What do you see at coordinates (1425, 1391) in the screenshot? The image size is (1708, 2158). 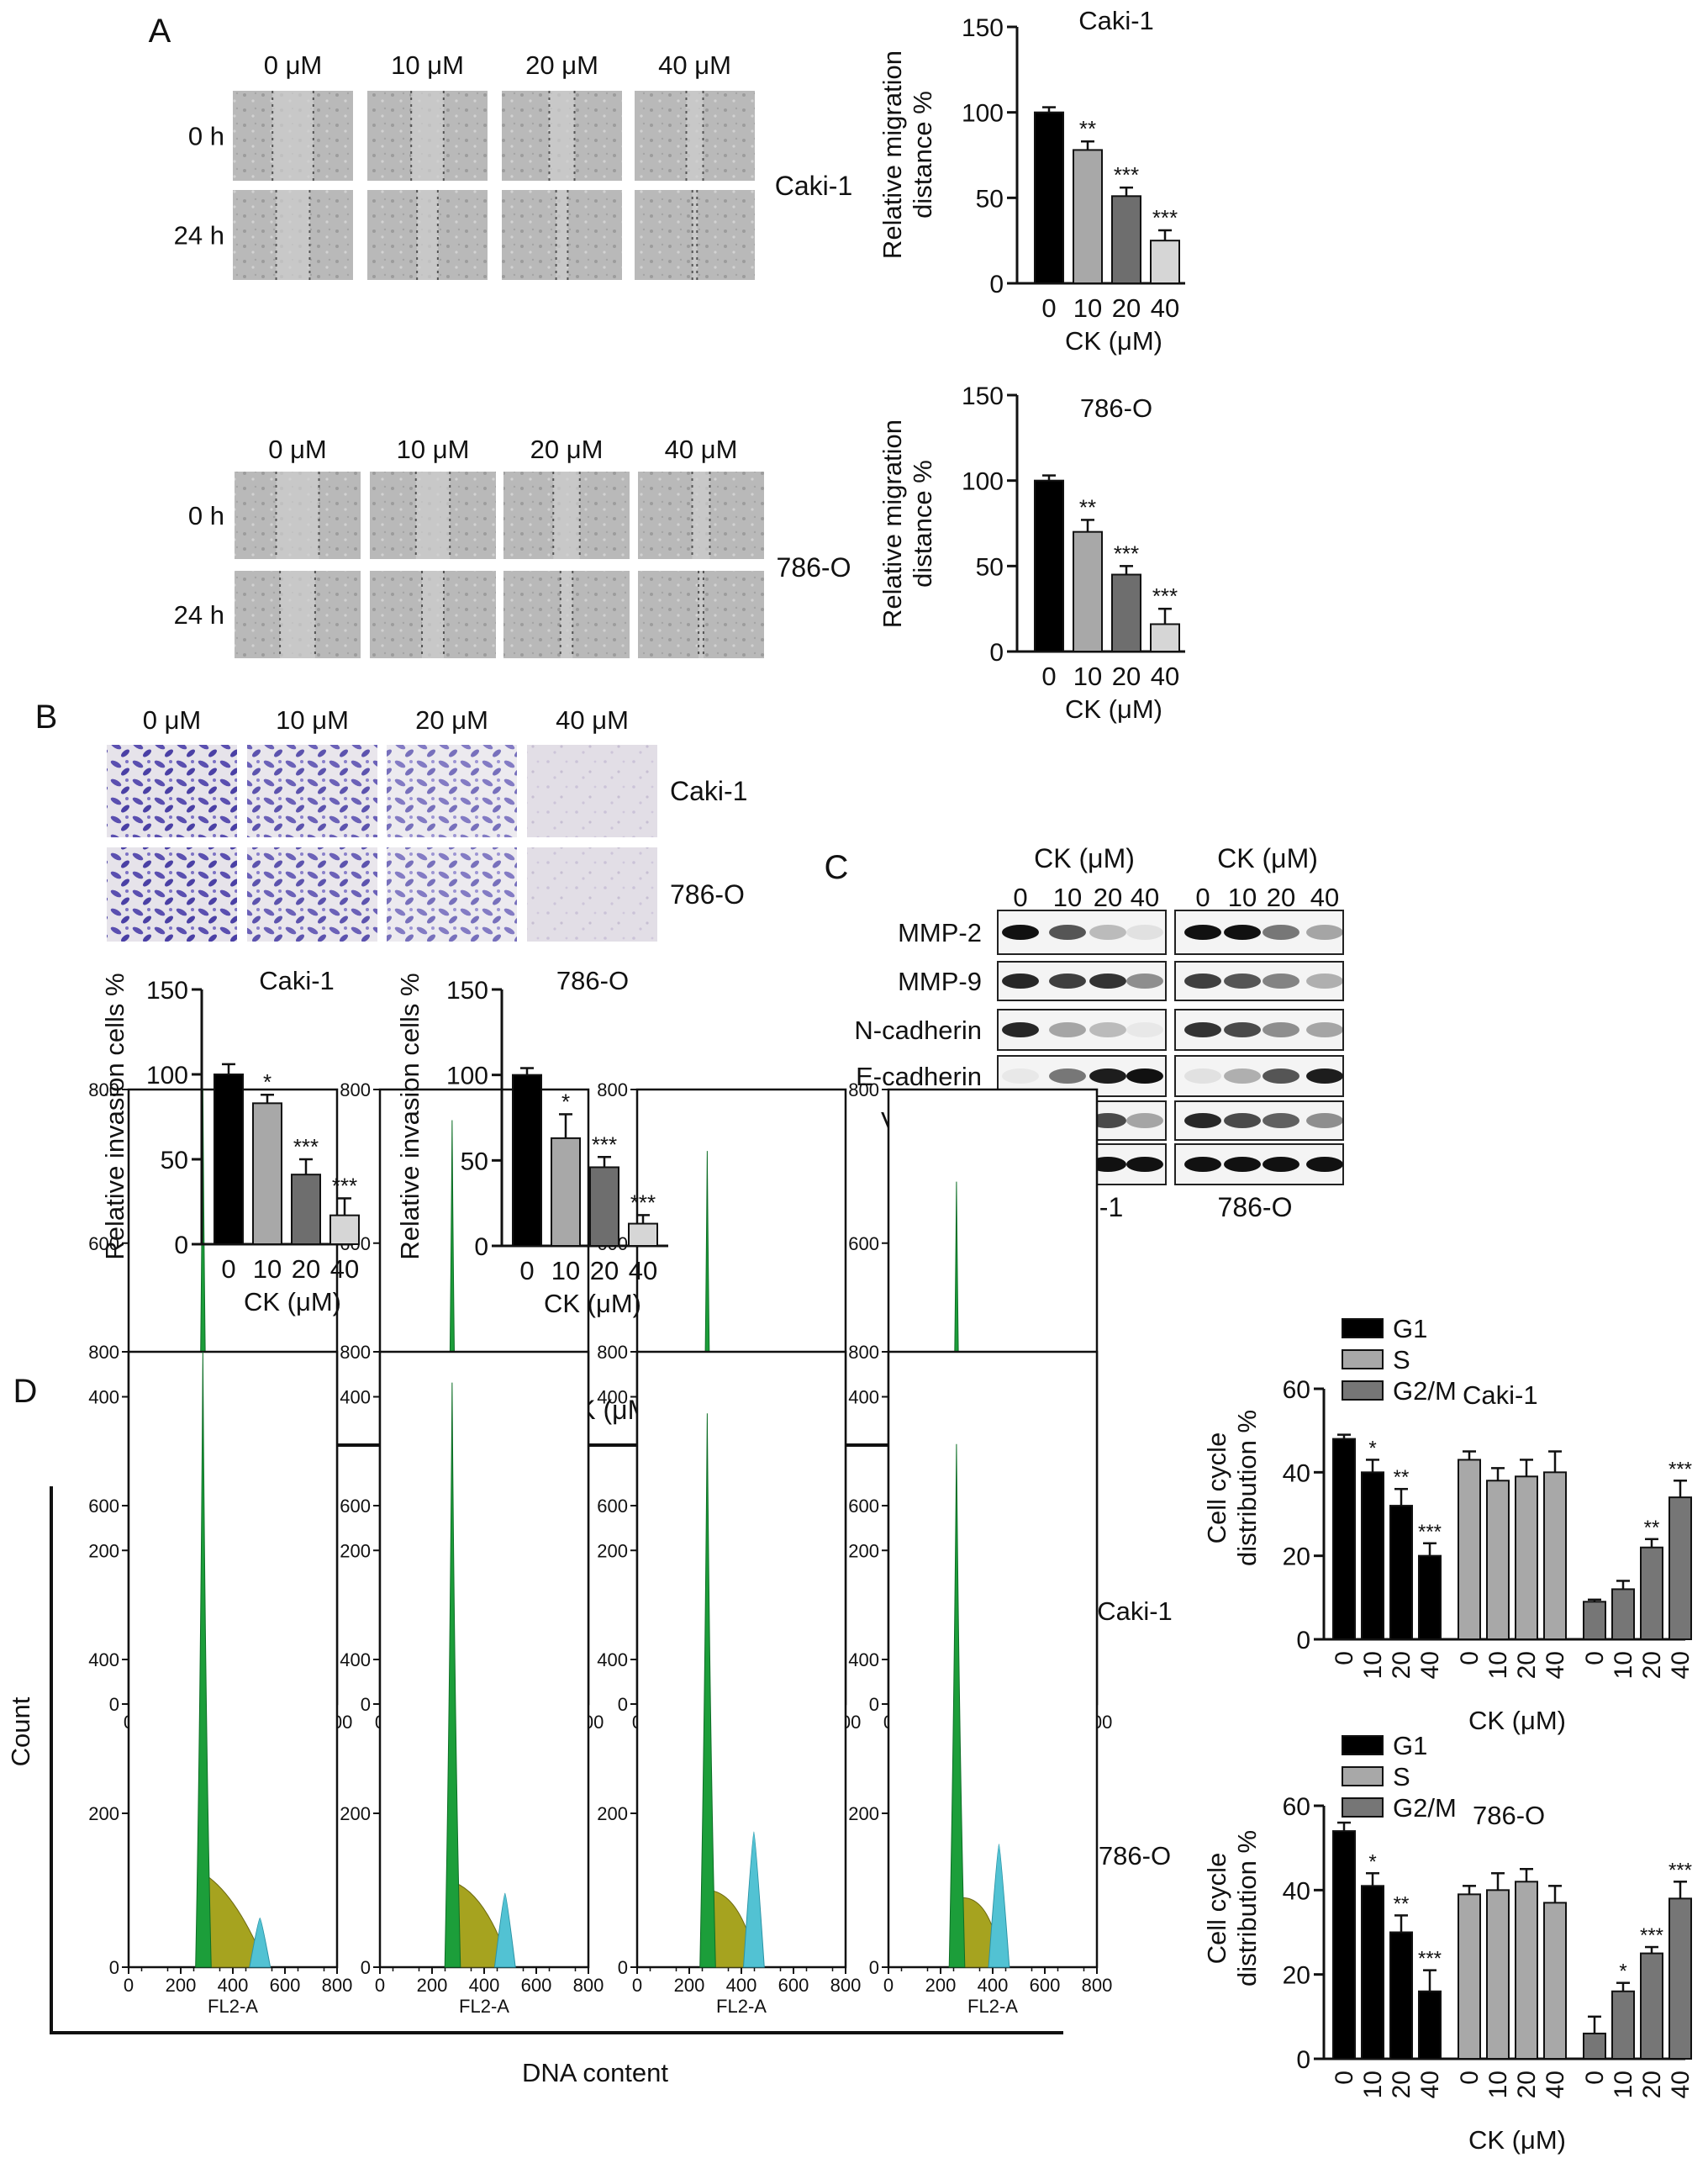 I see `legend-label: G2/M` at bounding box center [1425, 1391].